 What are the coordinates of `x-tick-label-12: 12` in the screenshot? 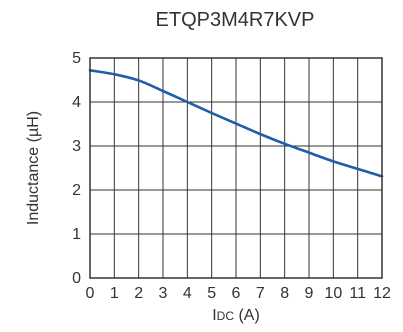 It's located at (382, 293).